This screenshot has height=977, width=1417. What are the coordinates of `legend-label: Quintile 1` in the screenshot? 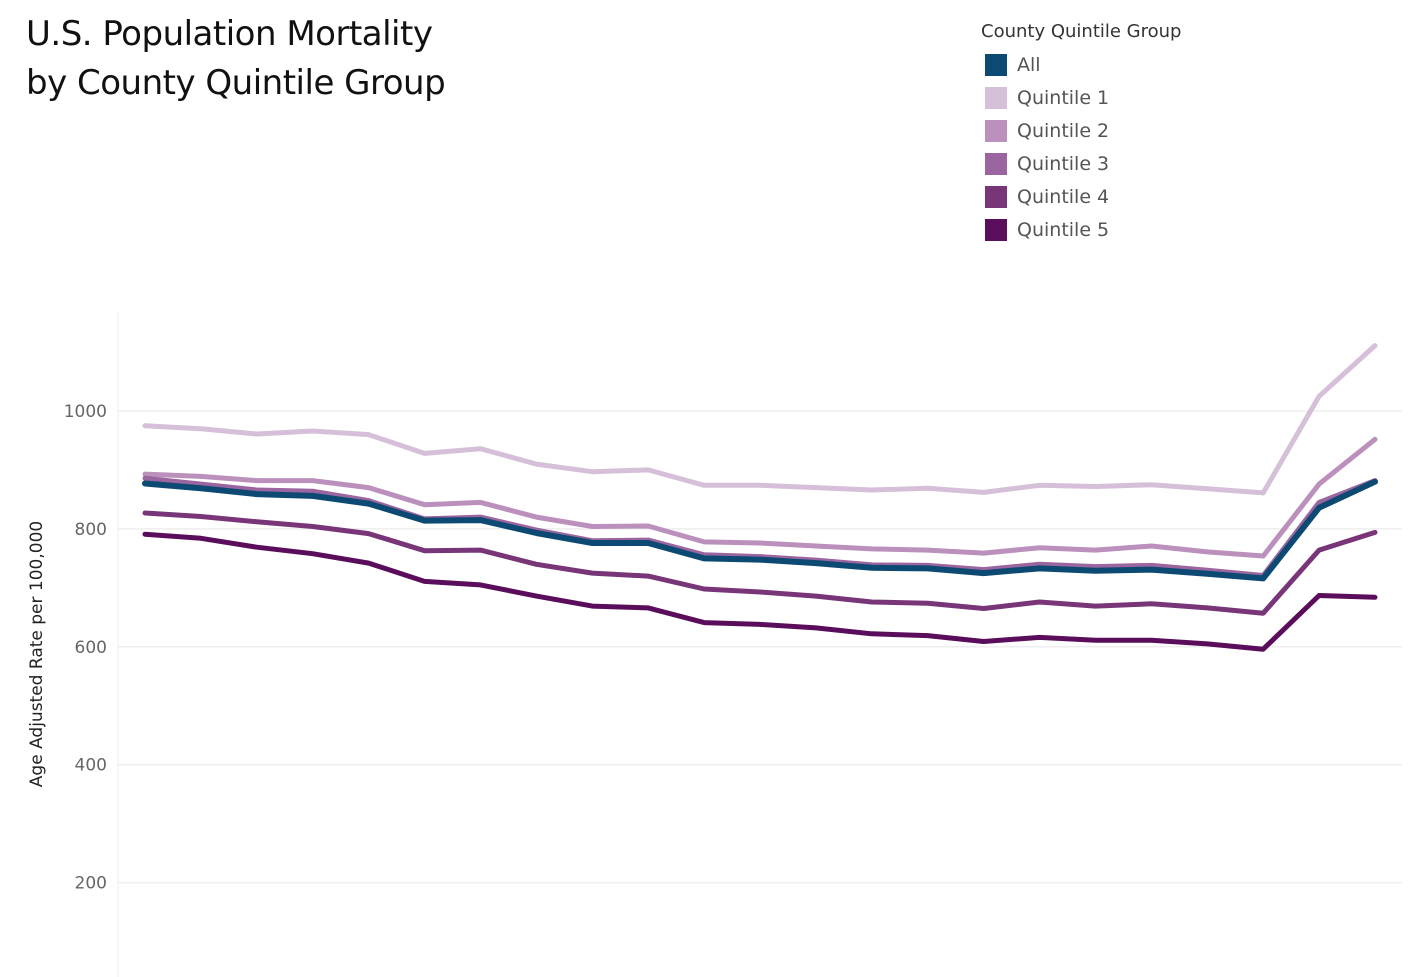 It's located at (1063, 97).